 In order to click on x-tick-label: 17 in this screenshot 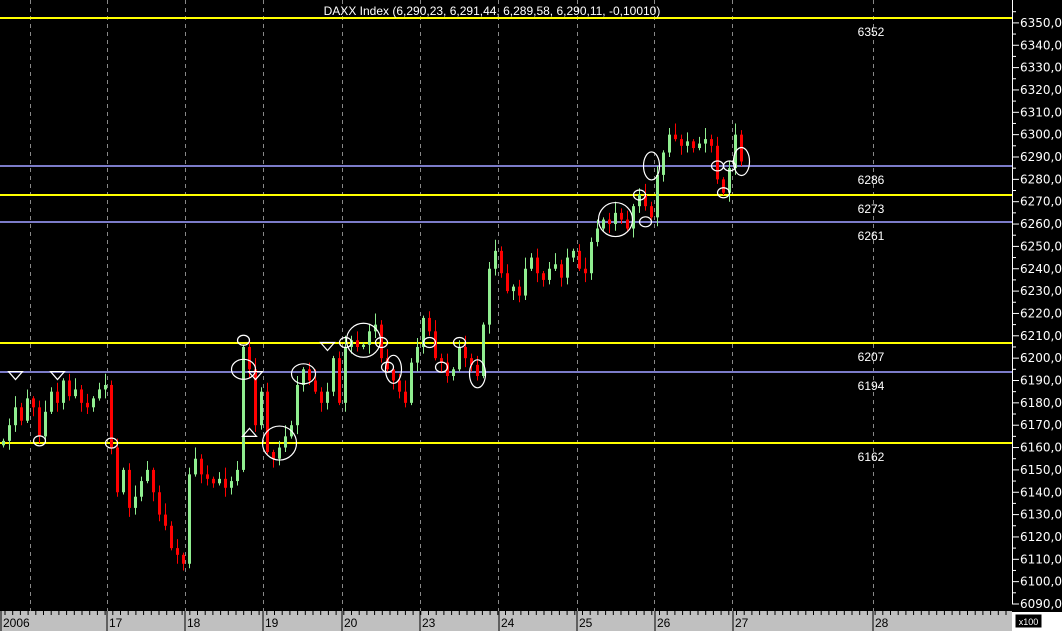, I will do `click(116, 623)`.